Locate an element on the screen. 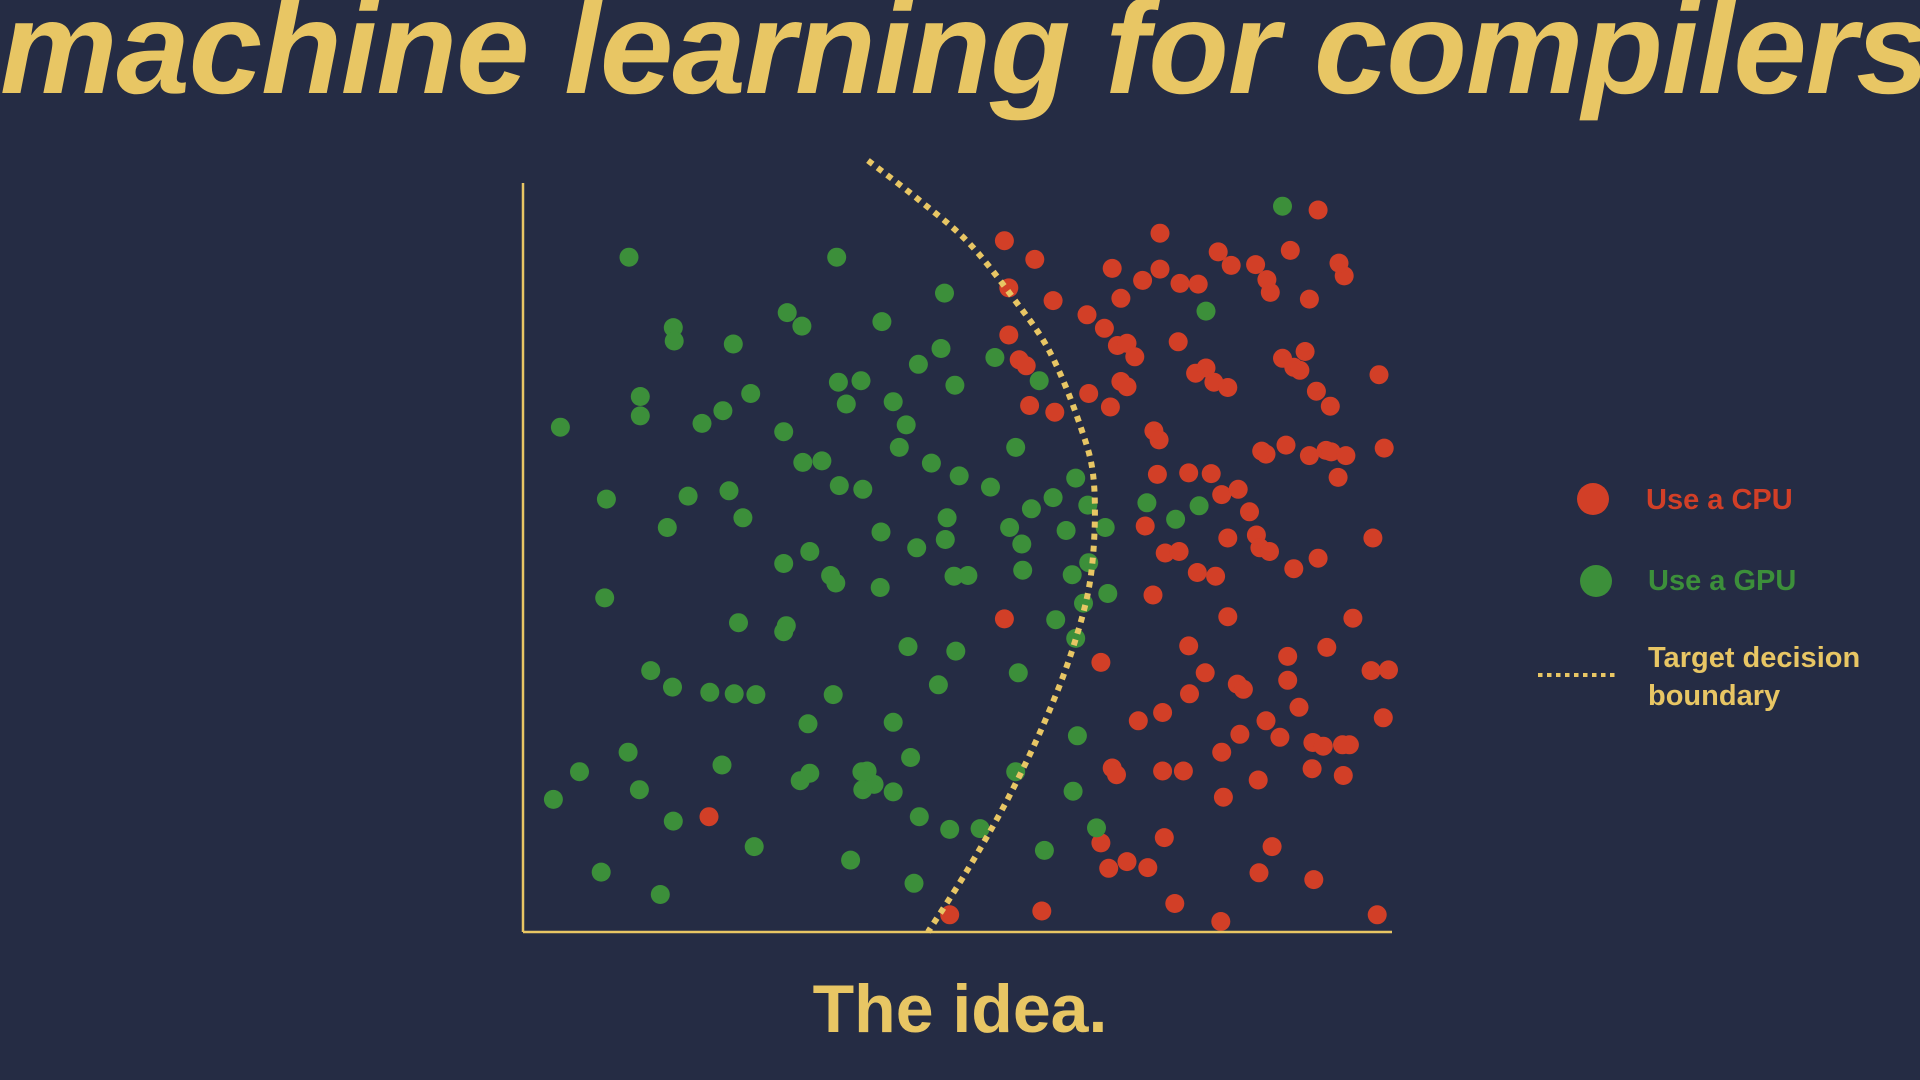 This screenshot has width=1920, height=1080. slide-caption: The idea. is located at coordinates (960, 1009).